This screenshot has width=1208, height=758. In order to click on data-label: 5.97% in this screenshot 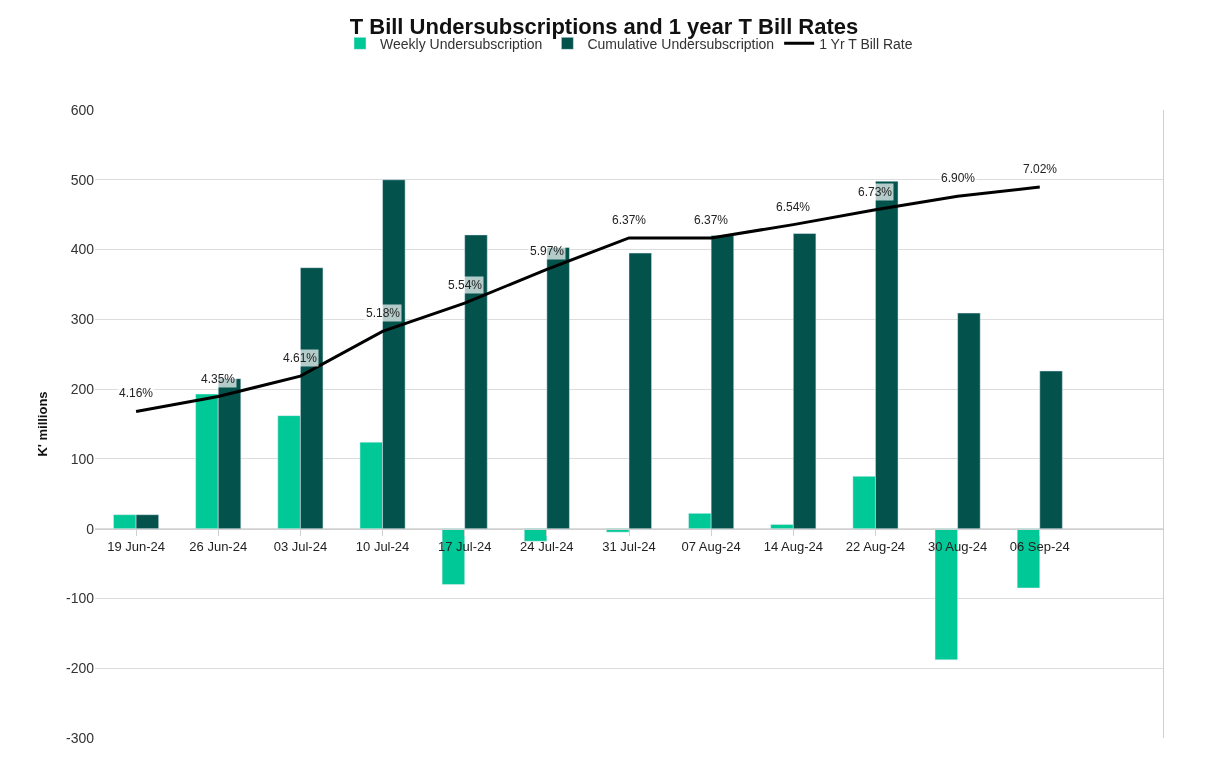, I will do `click(547, 251)`.